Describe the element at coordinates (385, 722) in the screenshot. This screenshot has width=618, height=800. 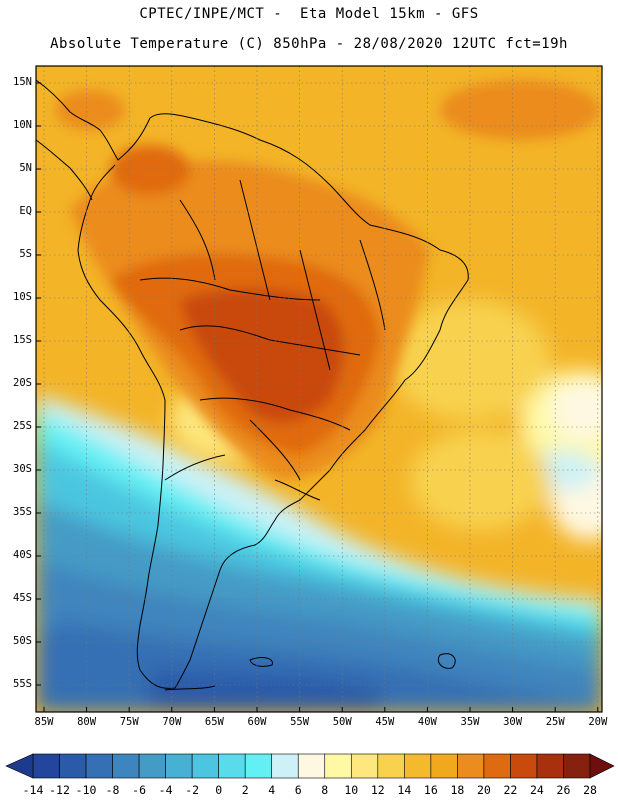
I see `longitude-label: 45W` at that location.